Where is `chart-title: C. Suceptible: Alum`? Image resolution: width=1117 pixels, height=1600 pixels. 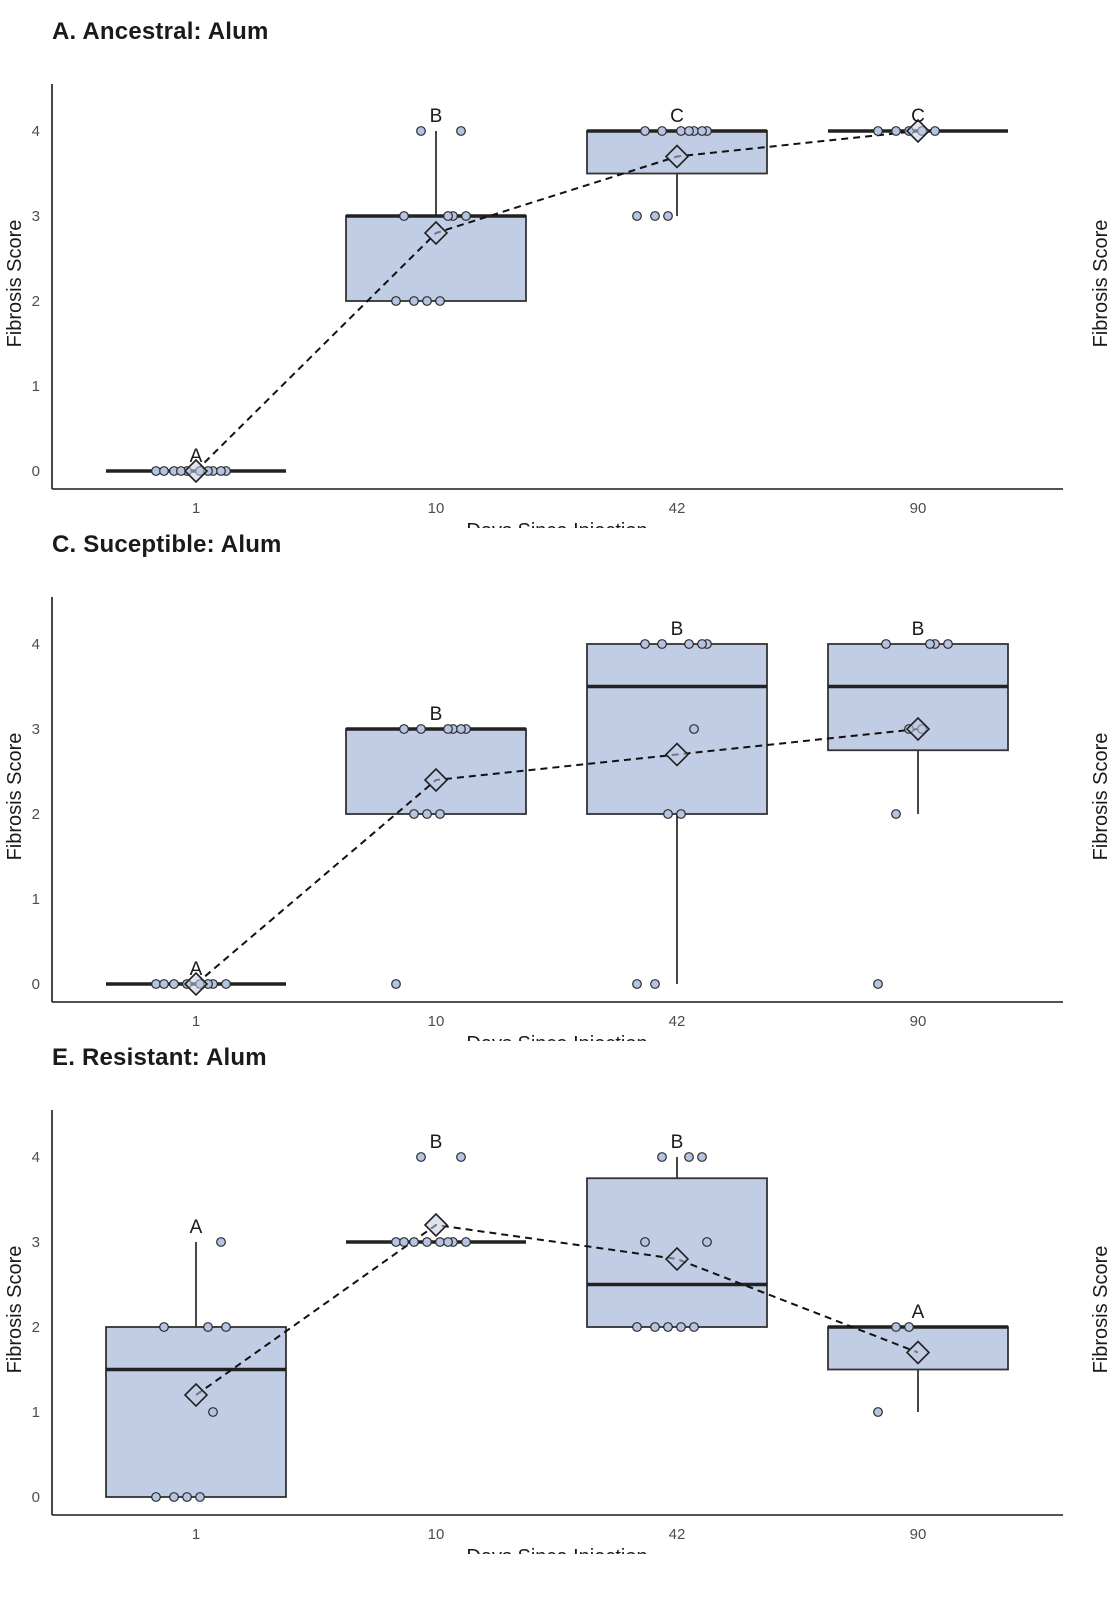
chart-title: C. Suceptible: Alum is located at coordinates (167, 544).